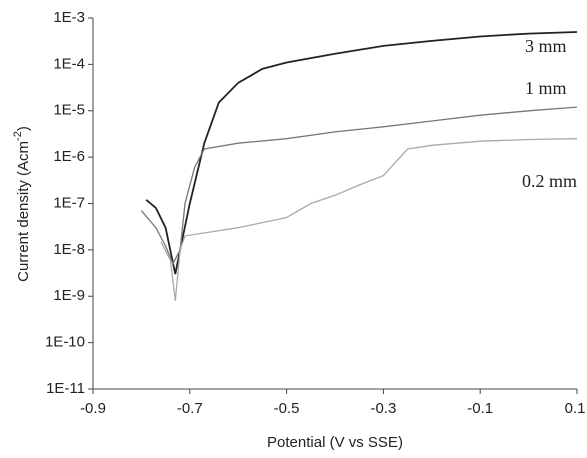 The width and height of the screenshot is (587, 458). I want to click on x-tick-label: -0.7, so click(190, 408).